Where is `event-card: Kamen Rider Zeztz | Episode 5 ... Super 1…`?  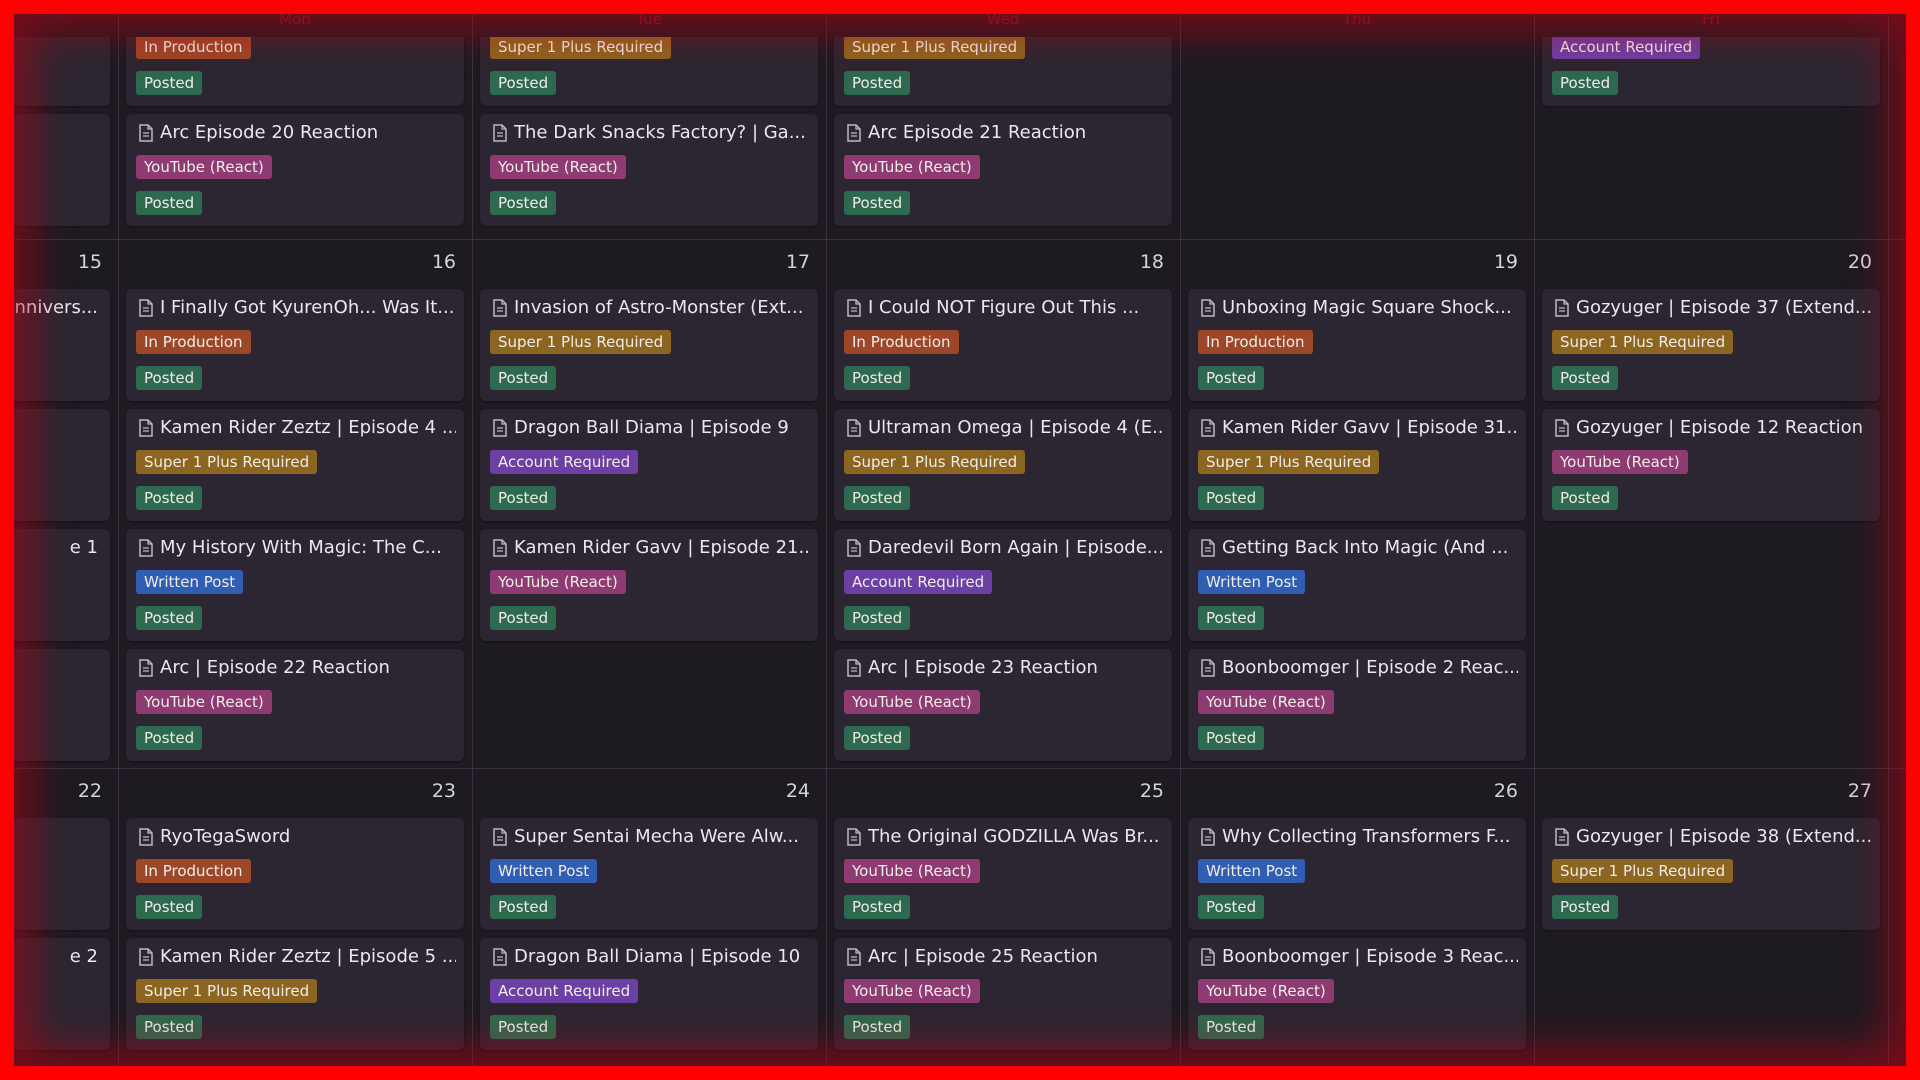
event-card: Kamen Rider Zeztz | Episode 5 ... Super 1… is located at coordinates (295, 994).